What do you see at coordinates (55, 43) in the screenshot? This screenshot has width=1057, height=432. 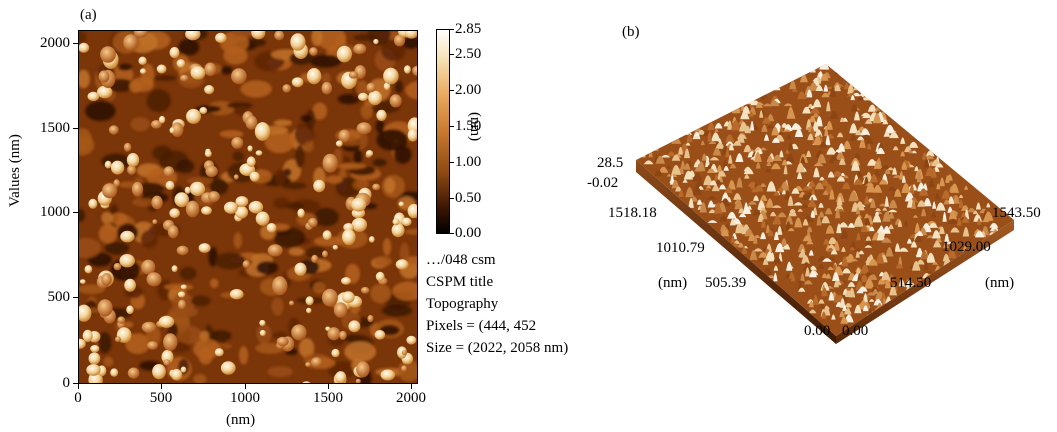 I see `y-tick-label: 2000` at bounding box center [55, 43].